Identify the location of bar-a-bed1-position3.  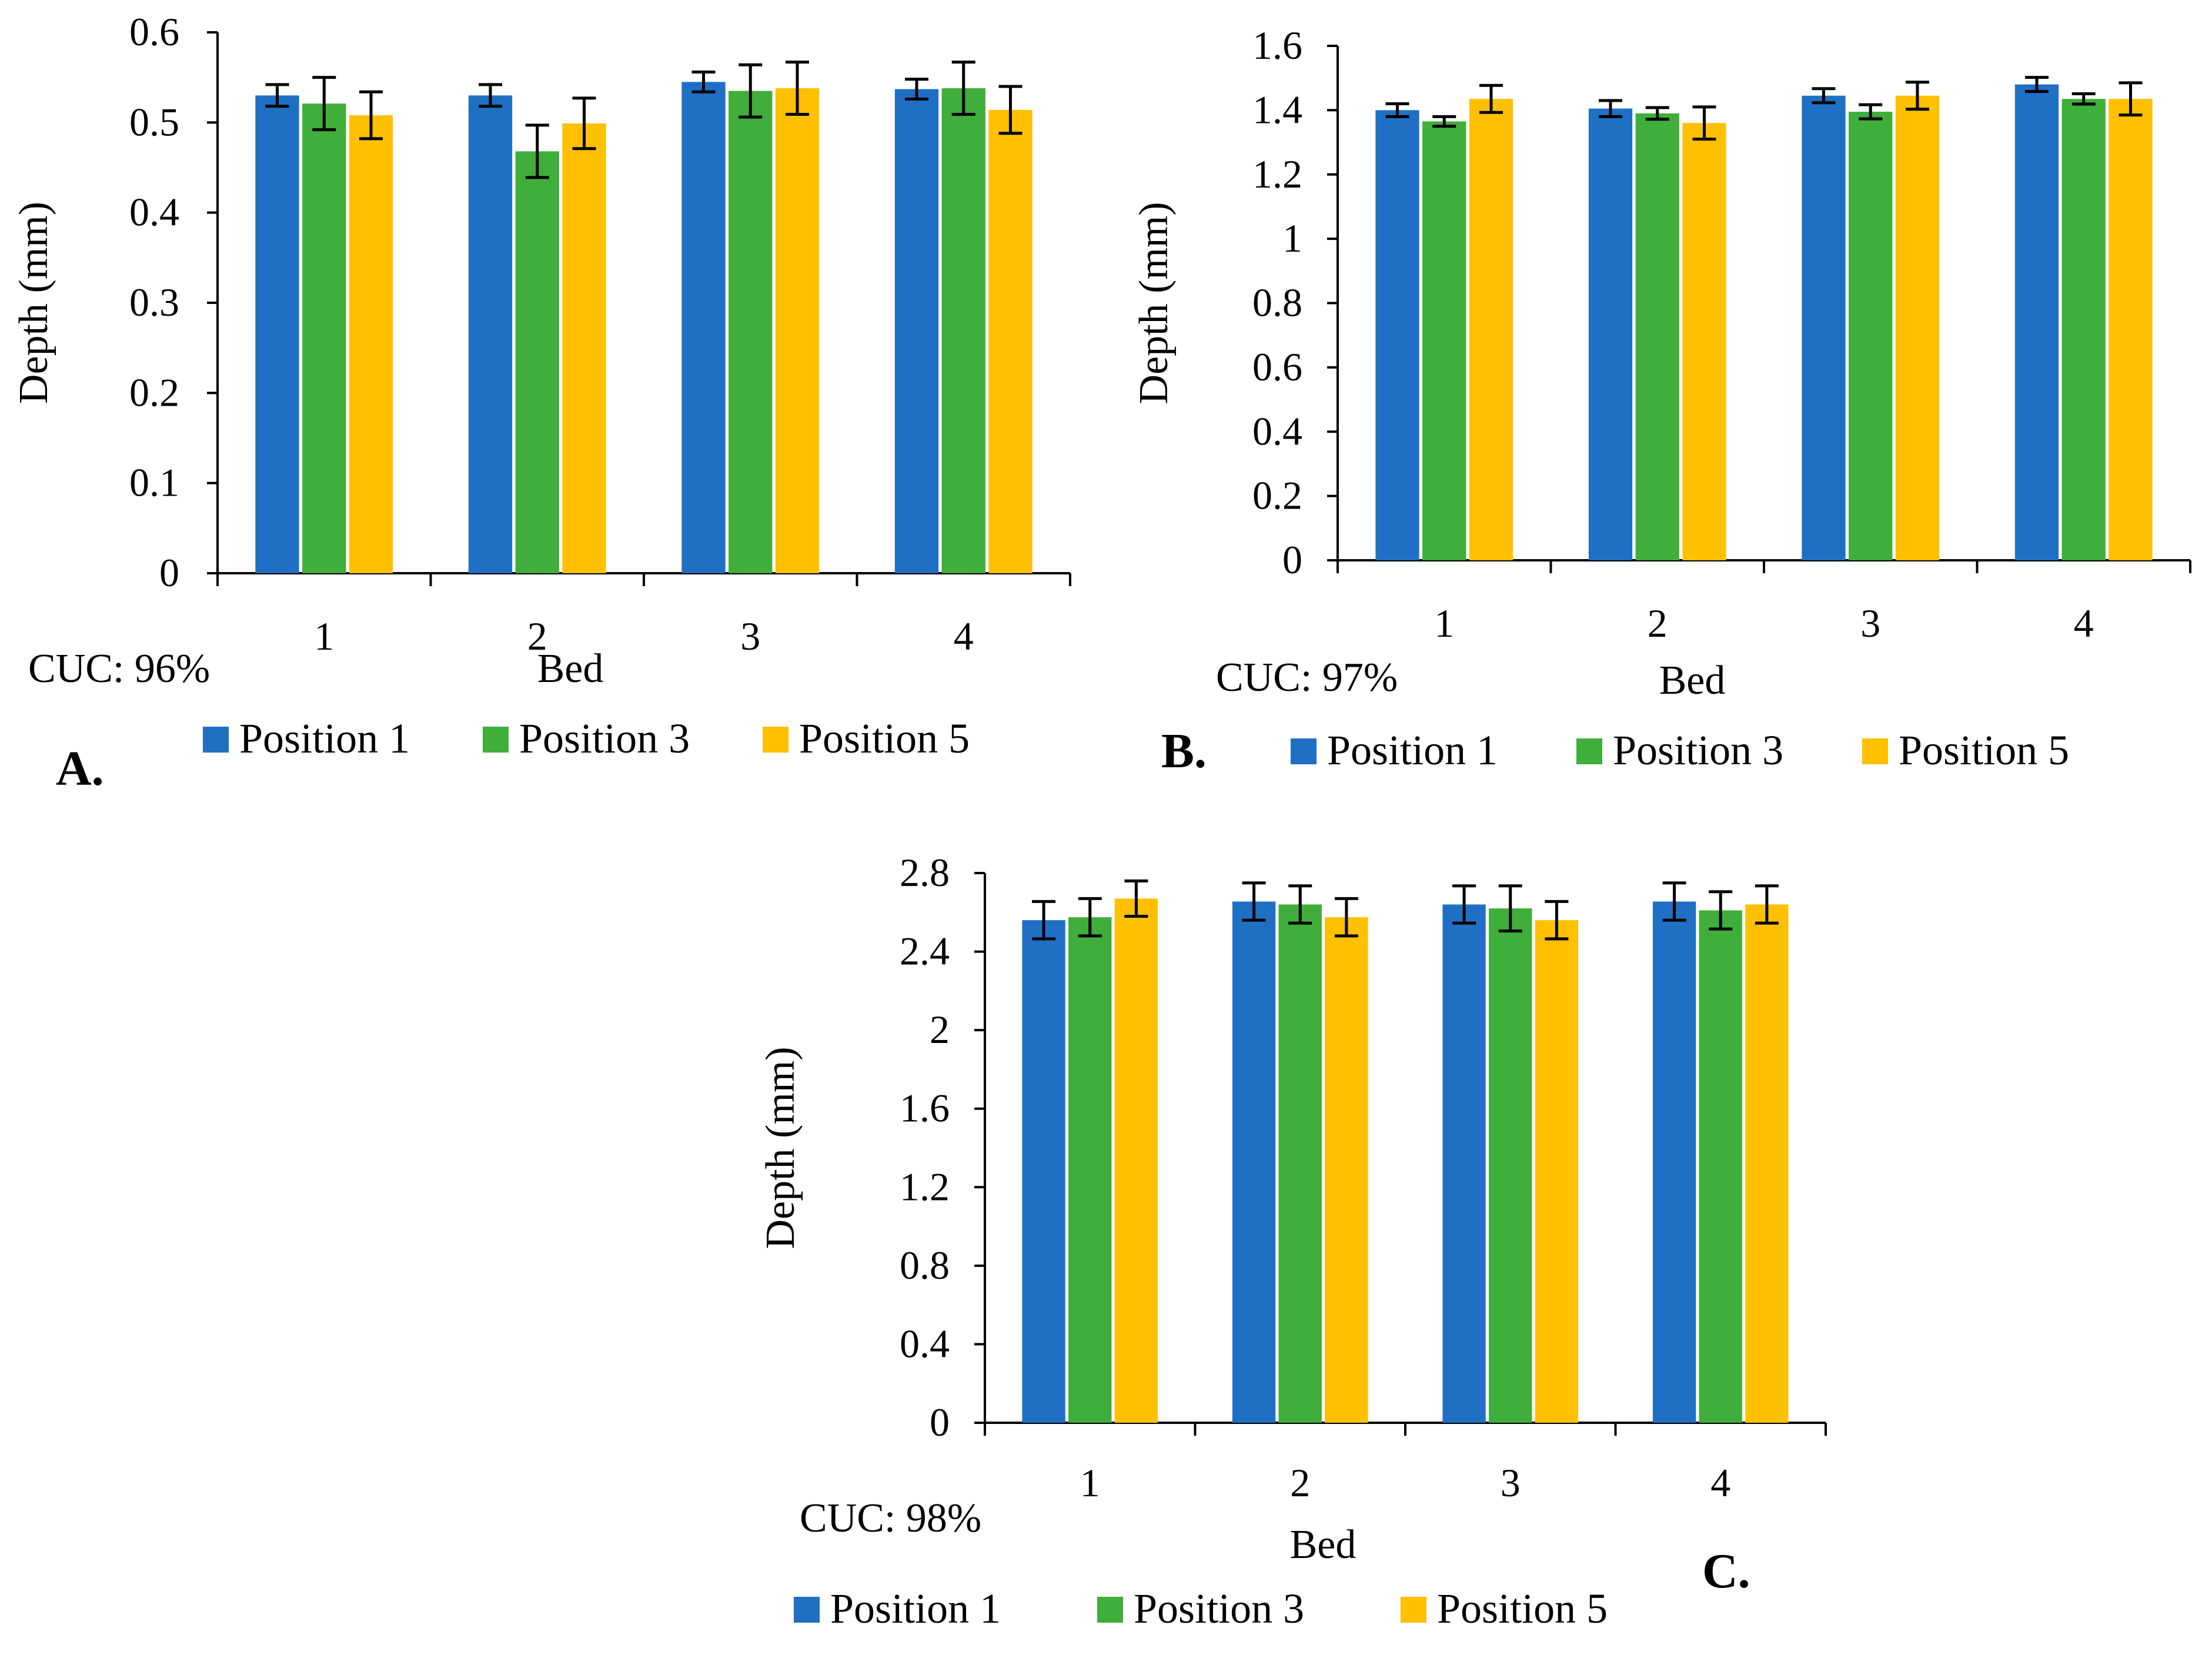
(324, 338).